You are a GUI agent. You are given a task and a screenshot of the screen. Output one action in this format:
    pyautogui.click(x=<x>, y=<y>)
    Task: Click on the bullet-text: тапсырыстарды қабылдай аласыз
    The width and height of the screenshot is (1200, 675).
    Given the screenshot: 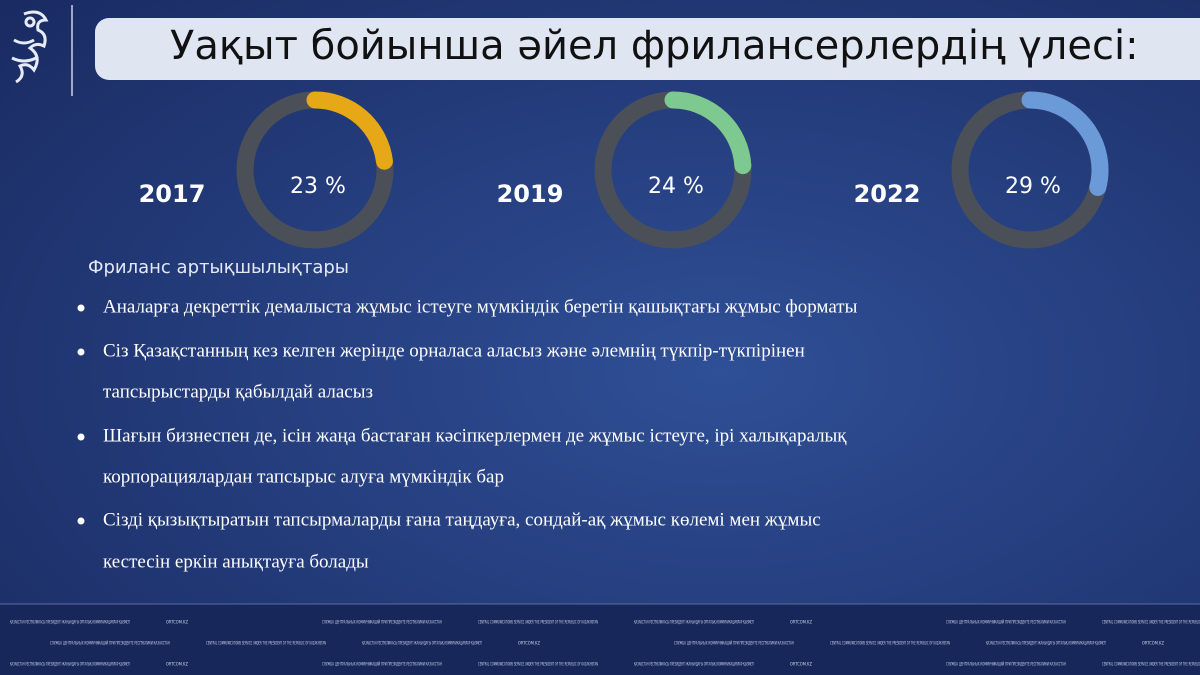 What is the action you would take?
    pyautogui.click(x=238, y=391)
    